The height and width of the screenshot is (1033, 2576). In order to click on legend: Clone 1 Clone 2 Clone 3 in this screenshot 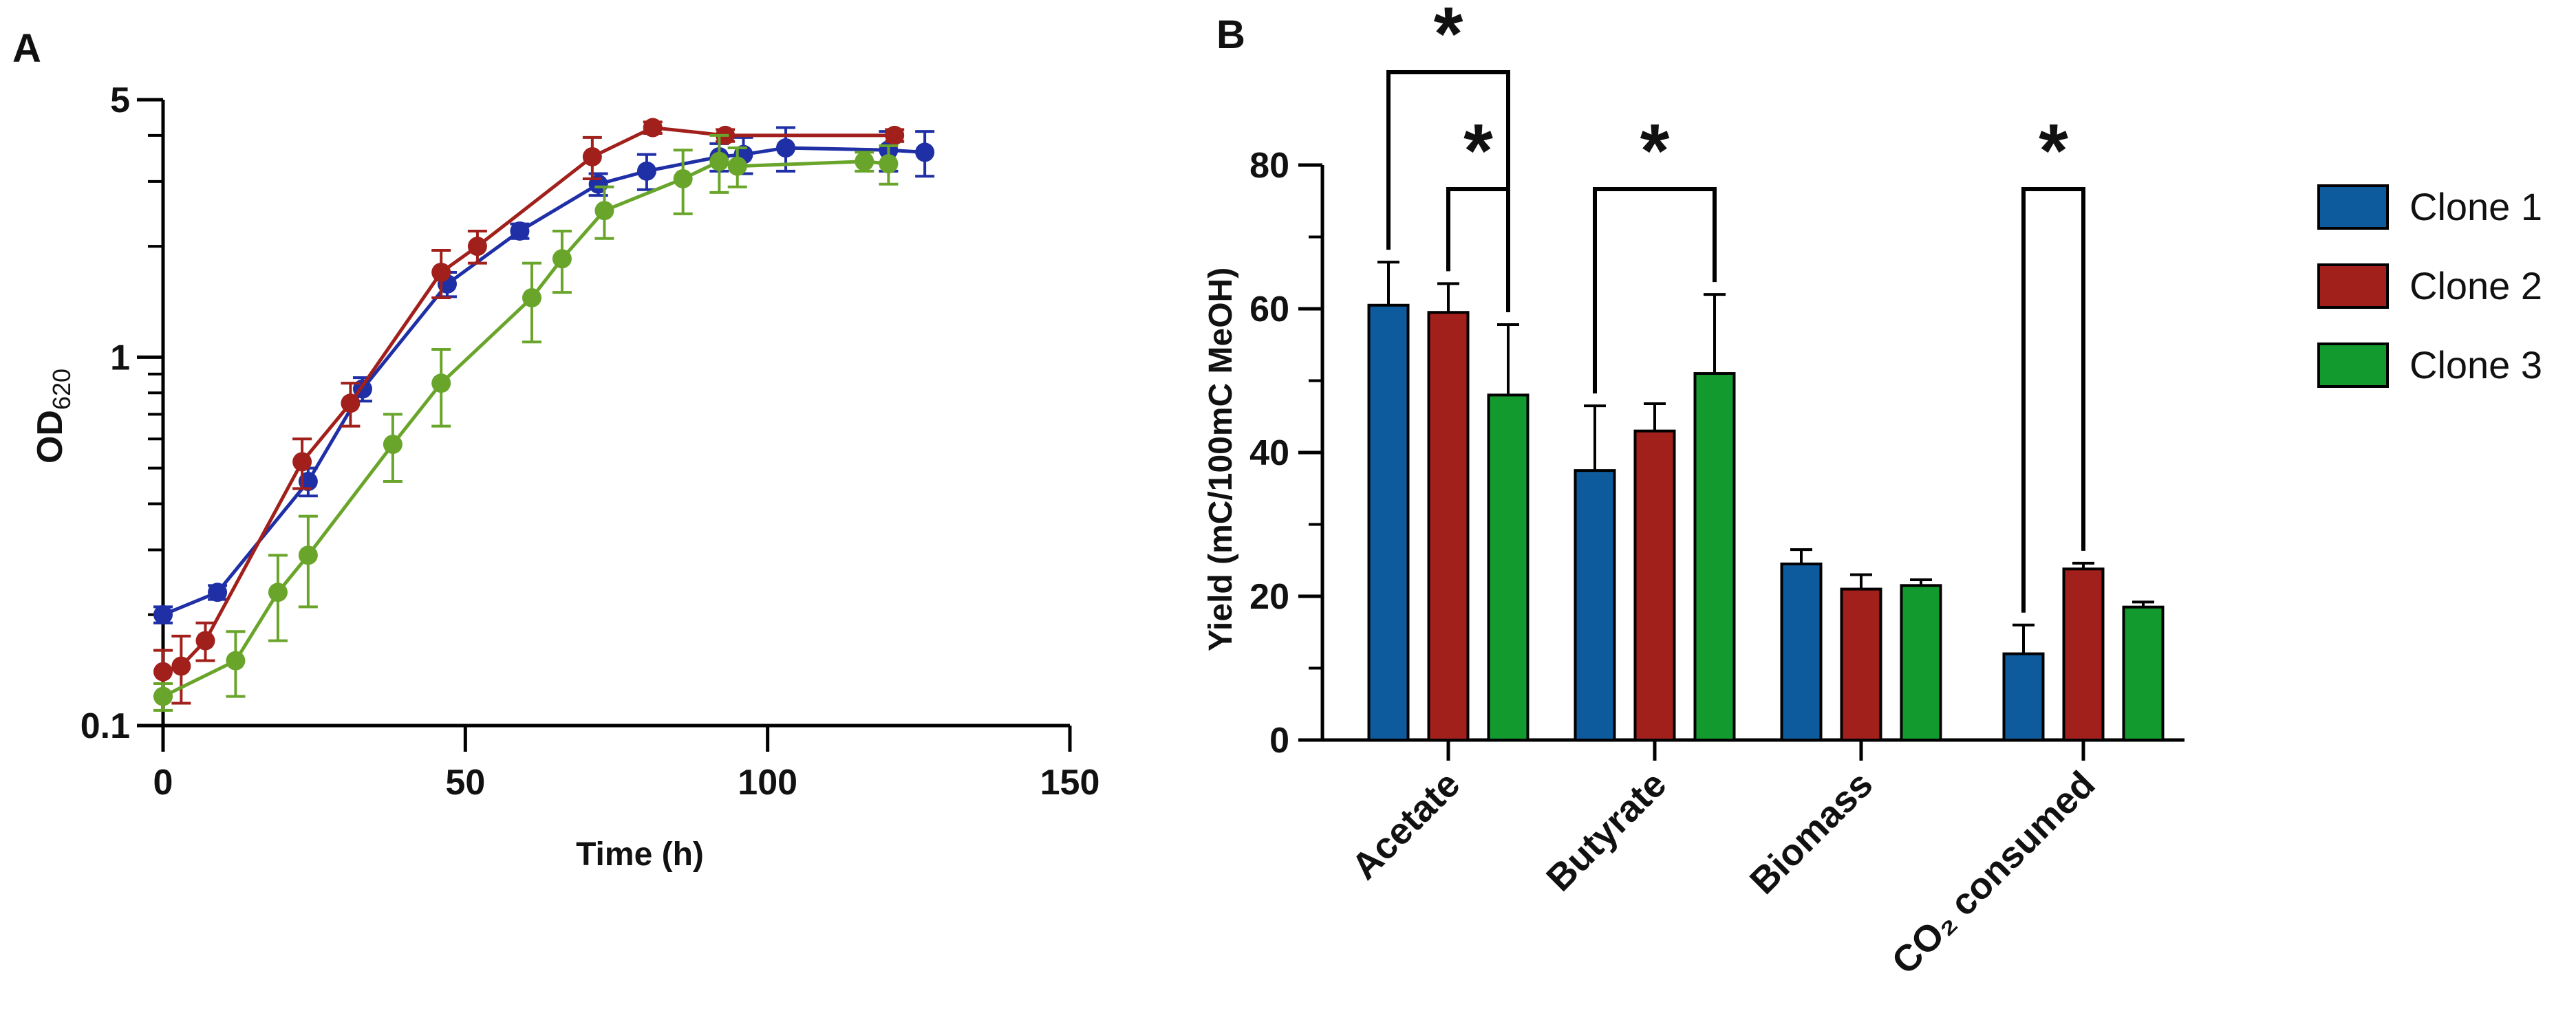, I will do `click(2430, 286)`.